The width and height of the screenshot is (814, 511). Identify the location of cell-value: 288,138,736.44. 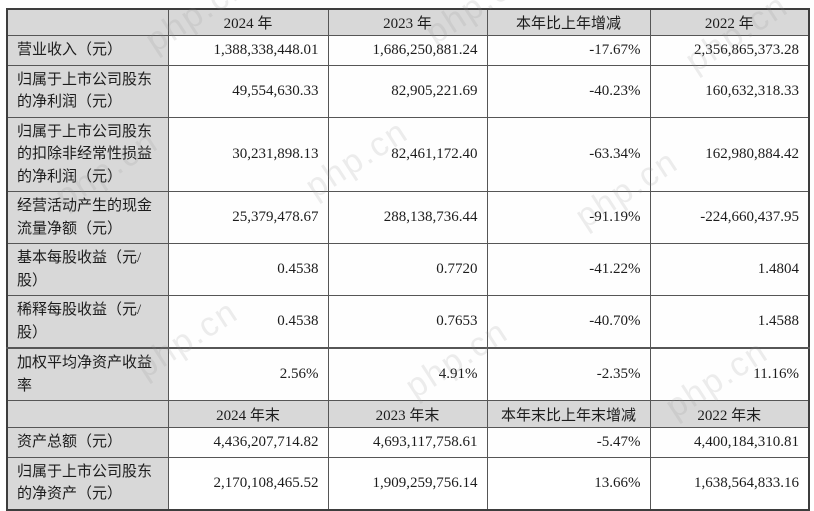
(407, 217).